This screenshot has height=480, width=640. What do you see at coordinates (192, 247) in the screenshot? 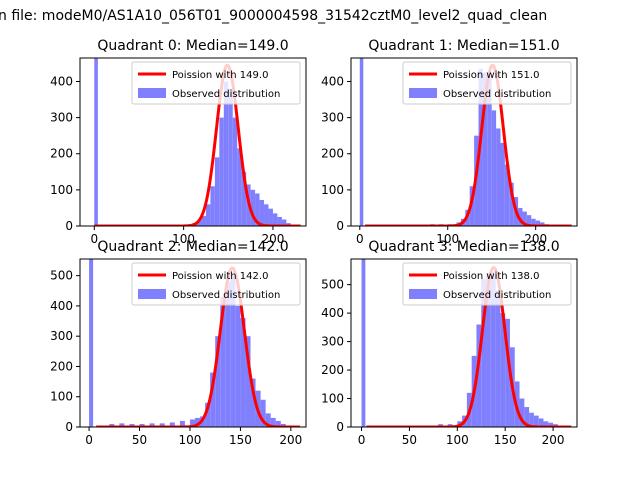
I see `panel-title: Quadrant 2: Median=142.0` at bounding box center [192, 247].